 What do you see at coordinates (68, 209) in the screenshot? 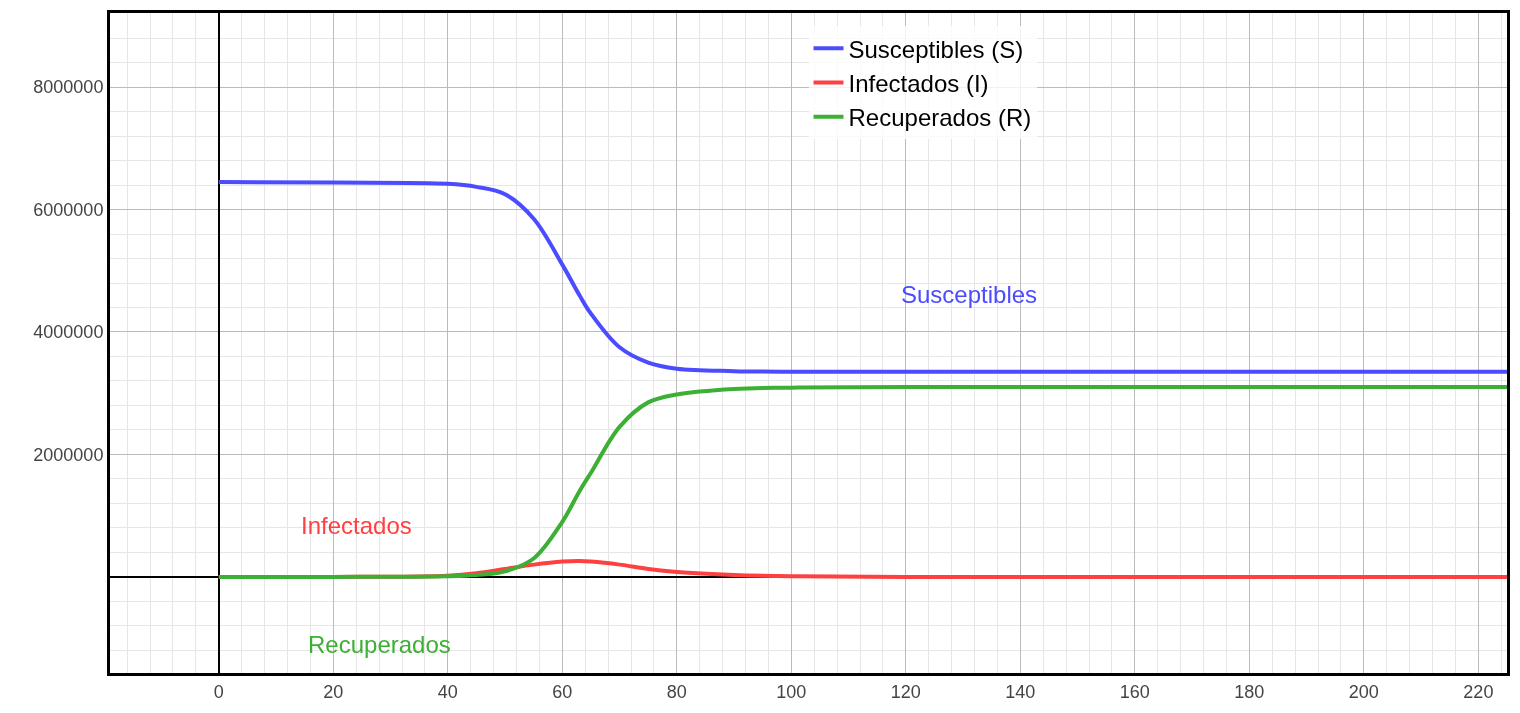
I see `y-tick-label: 6000000` at bounding box center [68, 209].